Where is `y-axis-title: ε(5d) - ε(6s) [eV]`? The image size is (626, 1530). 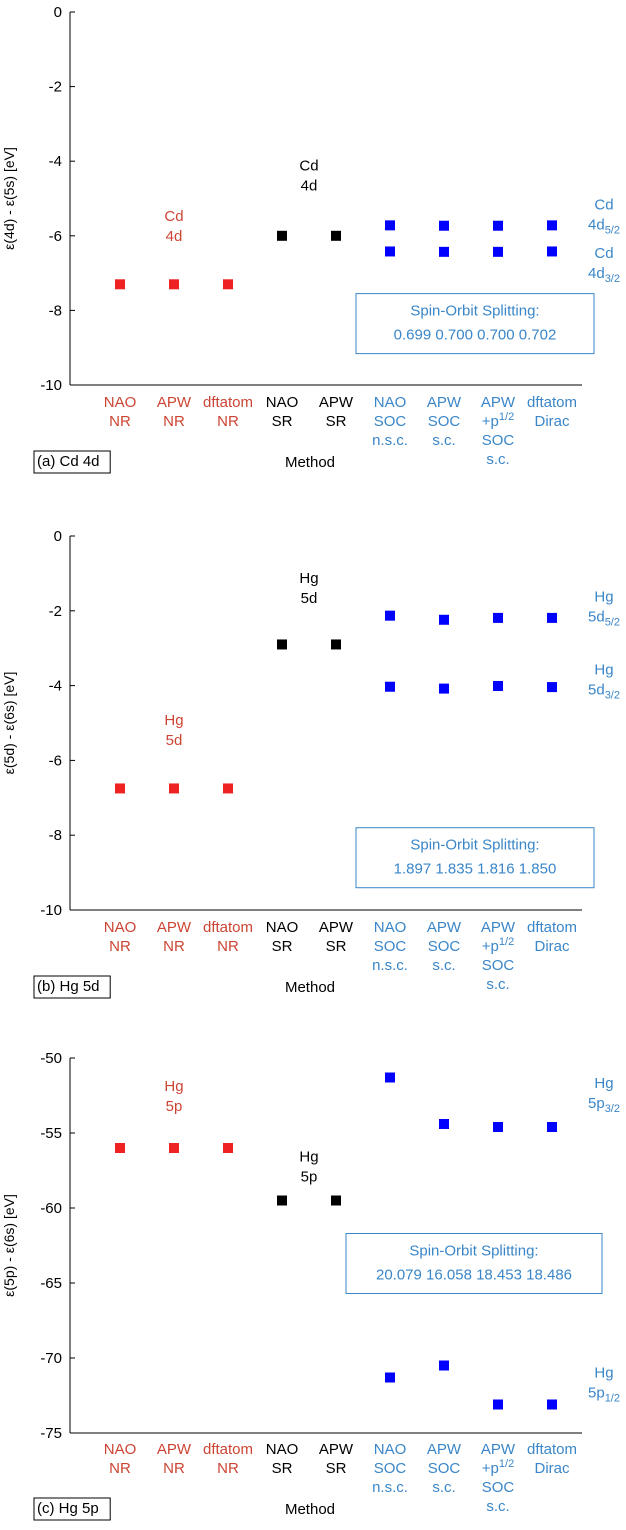
y-axis-title: ε(5d) - ε(6s) [eV] is located at coordinates (9, 723).